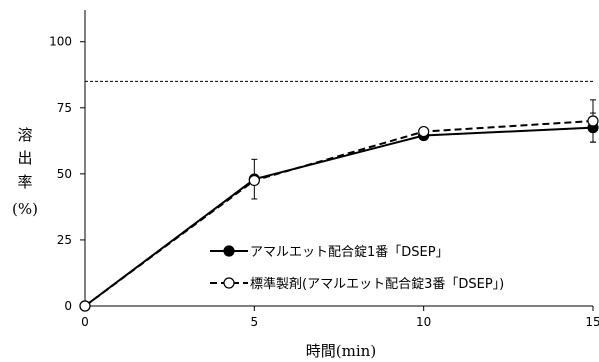 This screenshot has height=362, width=599. What do you see at coordinates (423, 322) in the screenshot?
I see `x-tick-label: 10` at bounding box center [423, 322].